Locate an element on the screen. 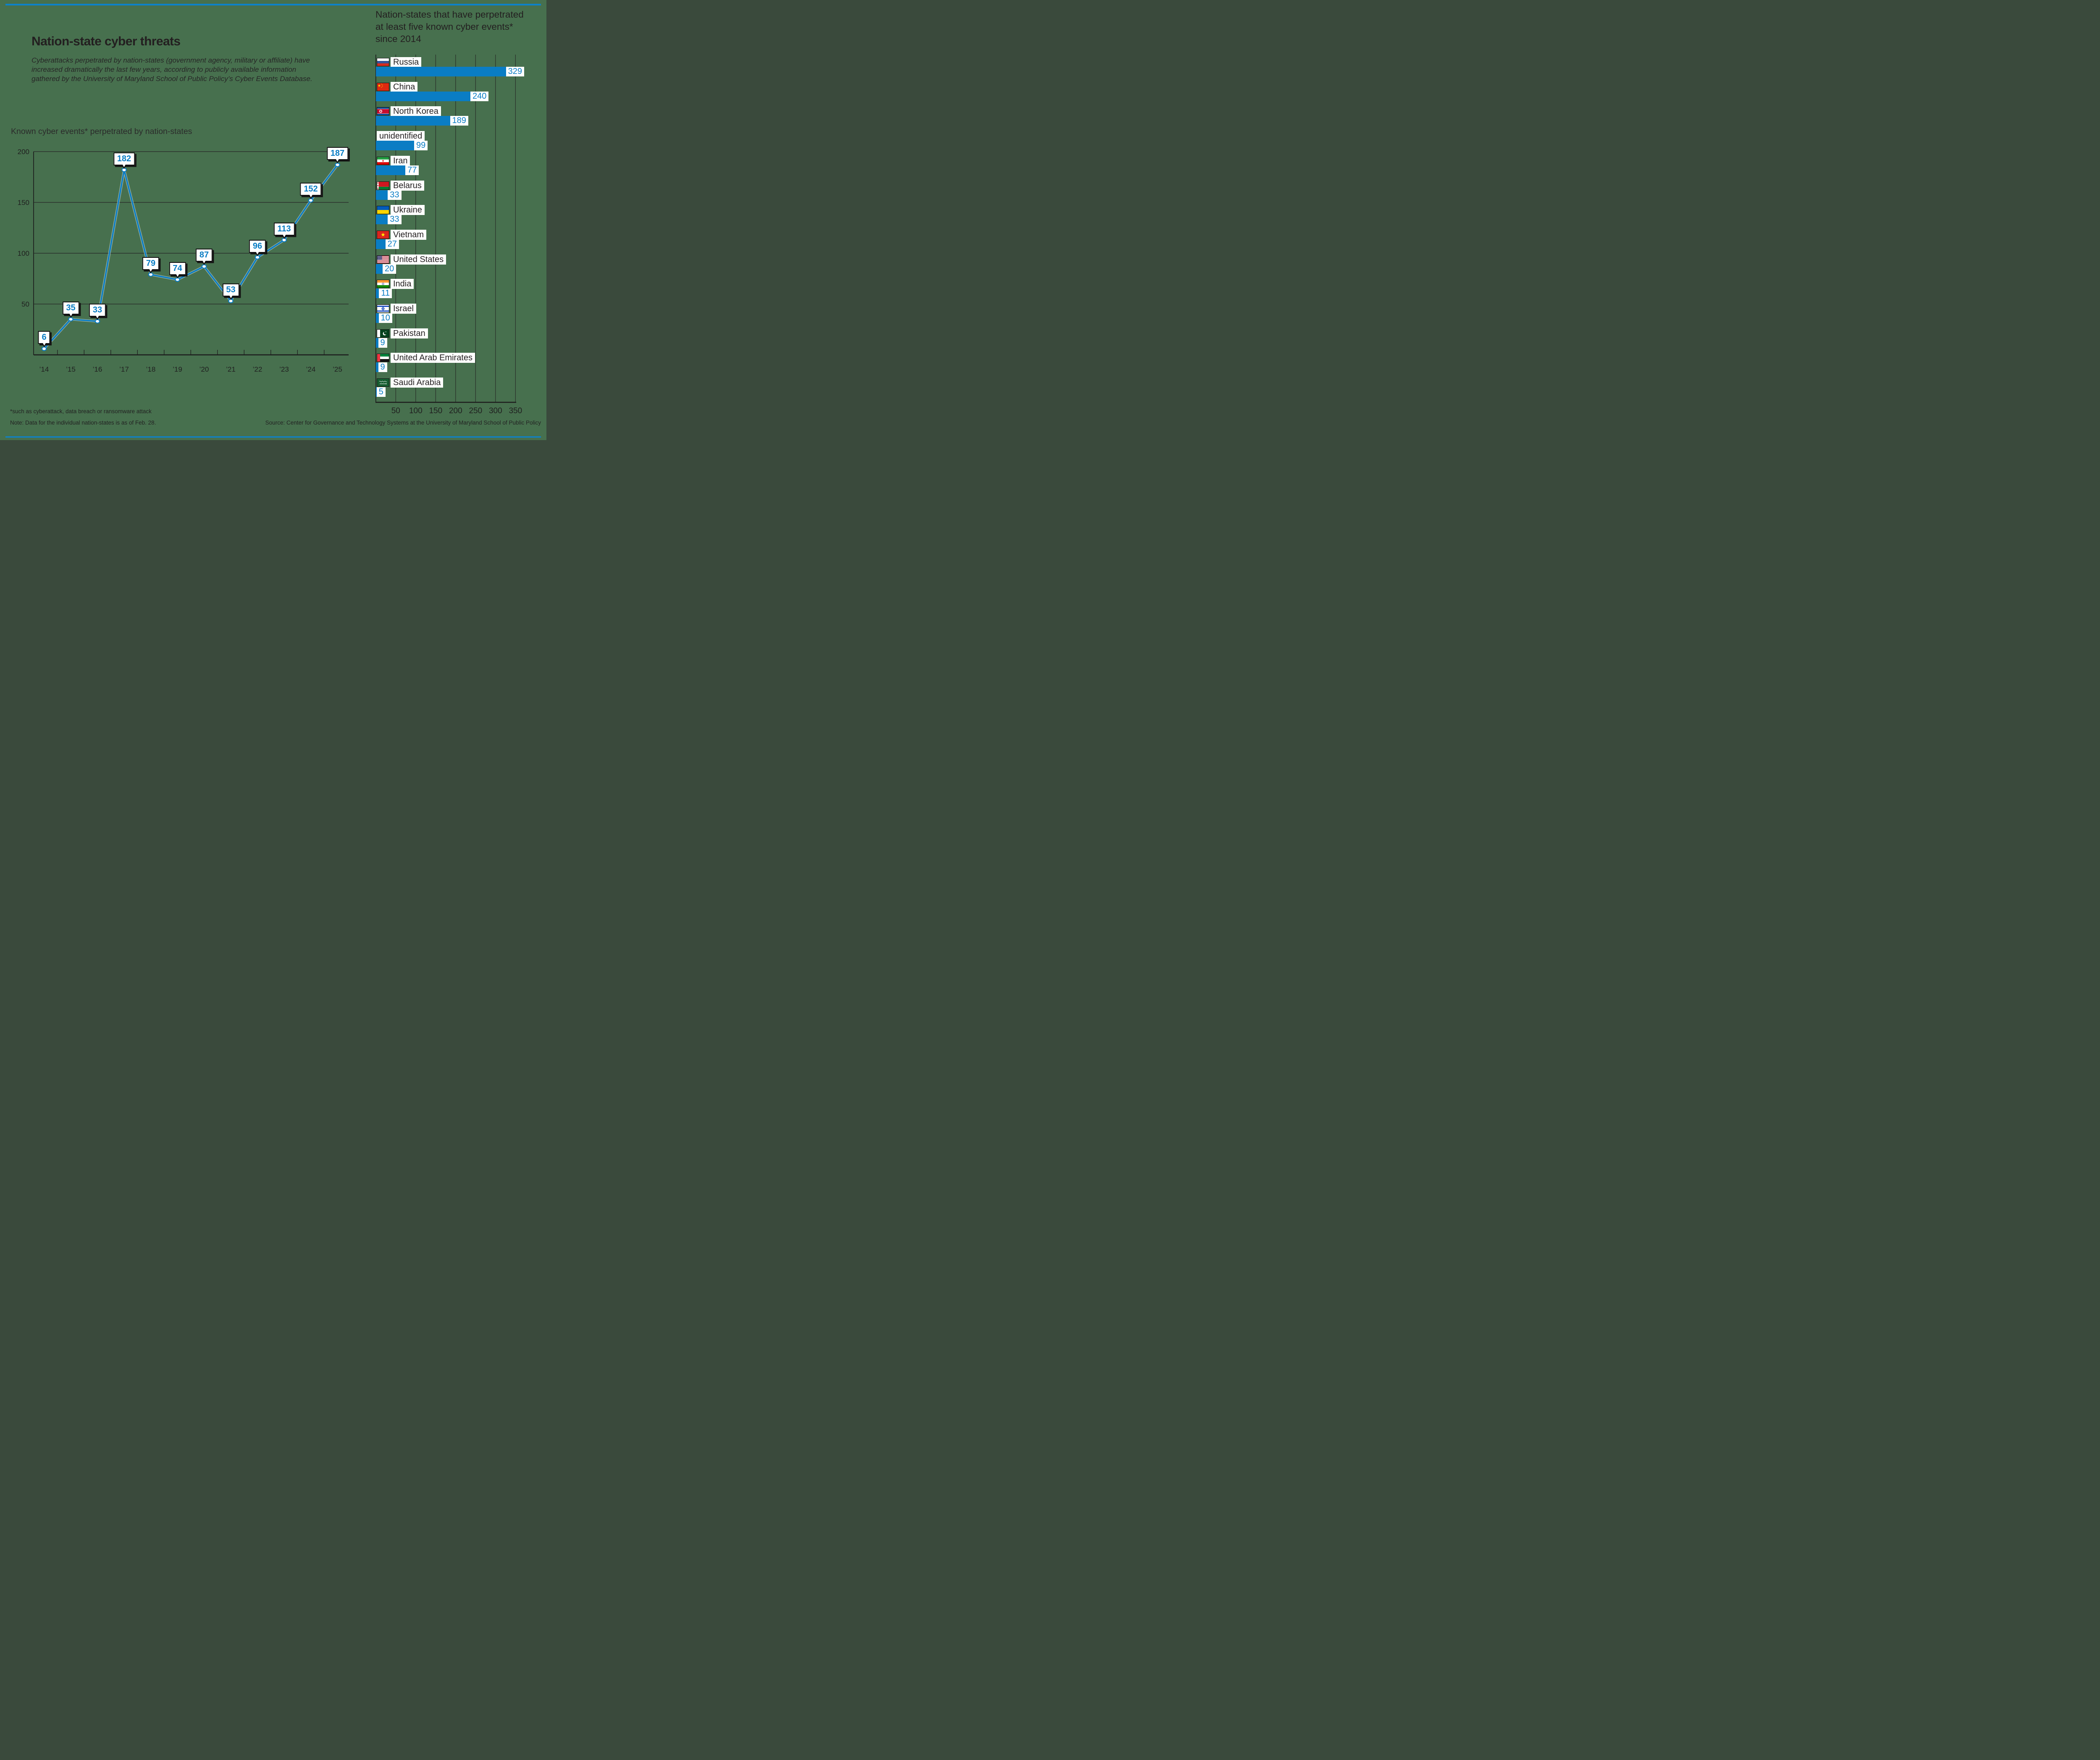  x-axis-label: ’22 is located at coordinates (257, 369).